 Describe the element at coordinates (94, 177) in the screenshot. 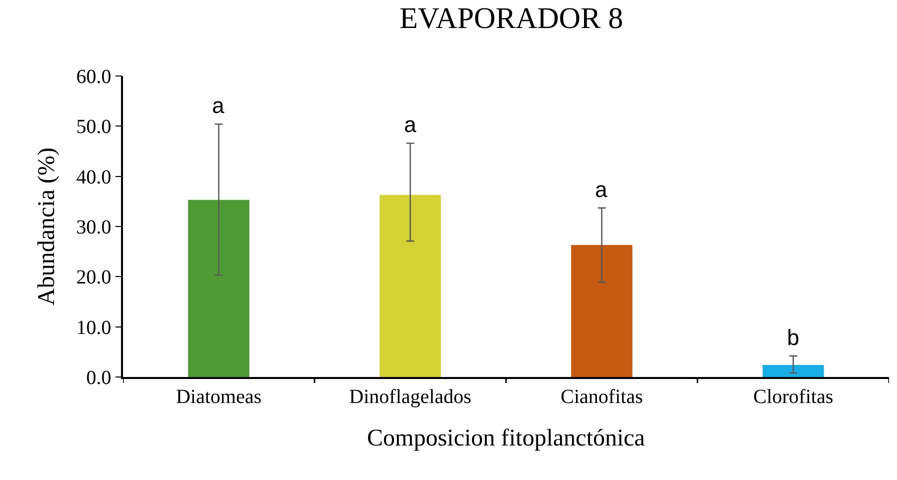

I see `y-tick-label: 40.0` at that location.